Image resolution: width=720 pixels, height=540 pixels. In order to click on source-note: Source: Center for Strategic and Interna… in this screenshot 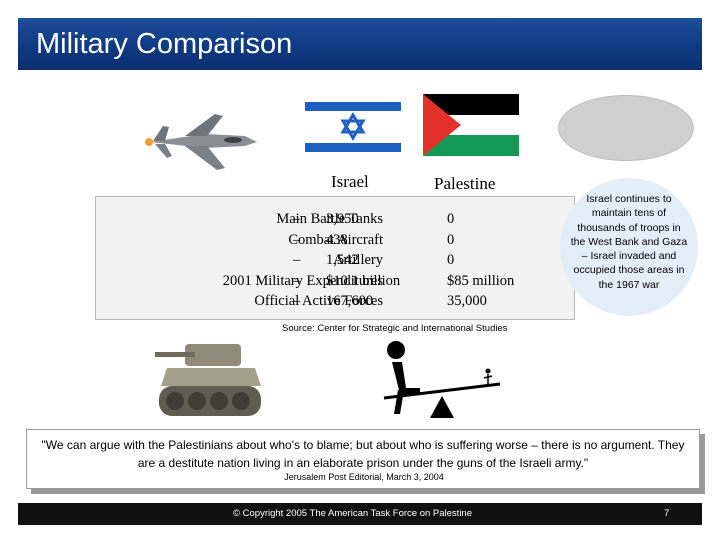, I will do `click(395, 328)`.